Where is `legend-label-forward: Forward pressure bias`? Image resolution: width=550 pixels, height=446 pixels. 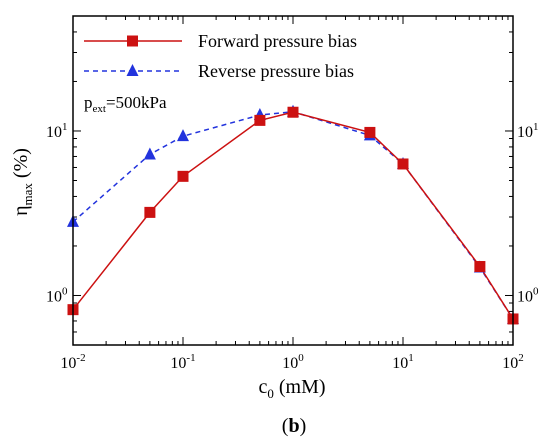
legend-label-forward: Forward pressure bias is located at coordinates (277, 41).